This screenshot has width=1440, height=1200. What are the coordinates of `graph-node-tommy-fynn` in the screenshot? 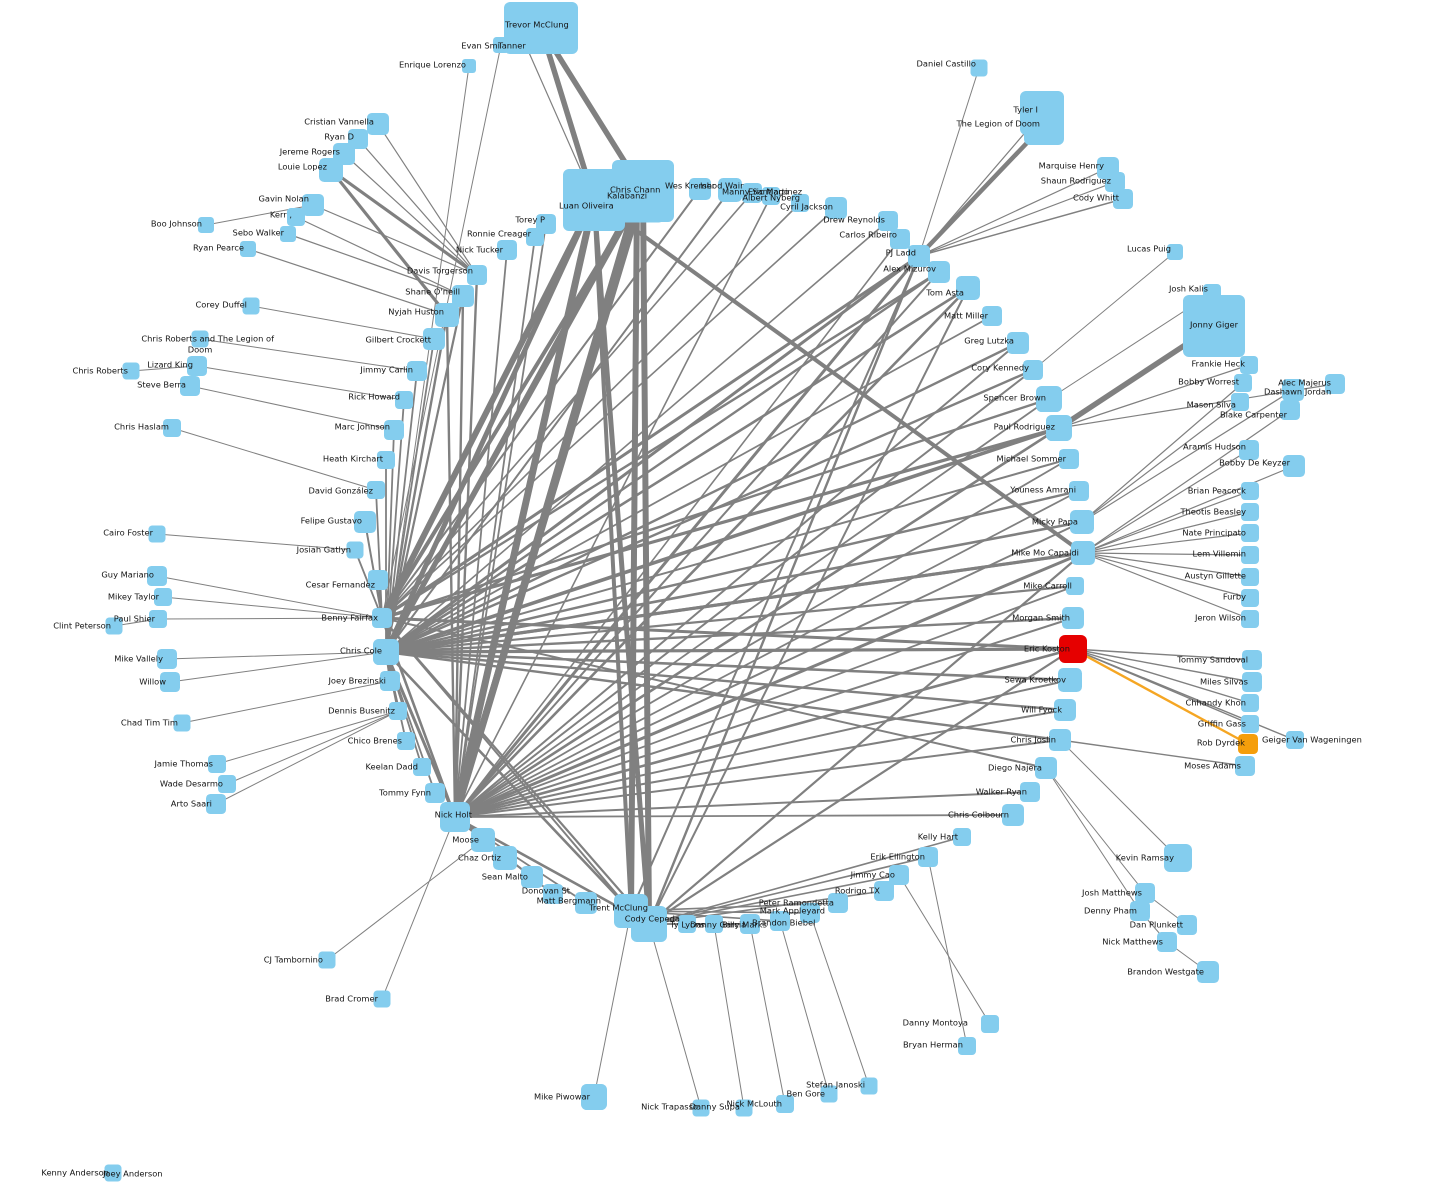 It's located at (435, 793).